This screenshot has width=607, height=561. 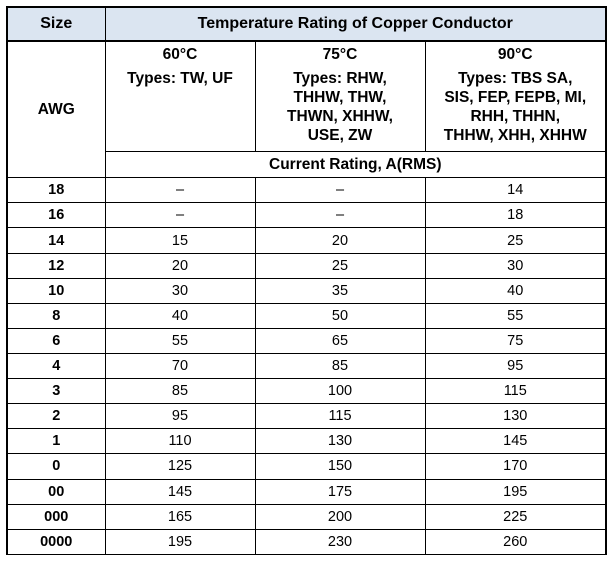 I want to click on types-75-line: USE, ZW, so click(x=340, y=136).